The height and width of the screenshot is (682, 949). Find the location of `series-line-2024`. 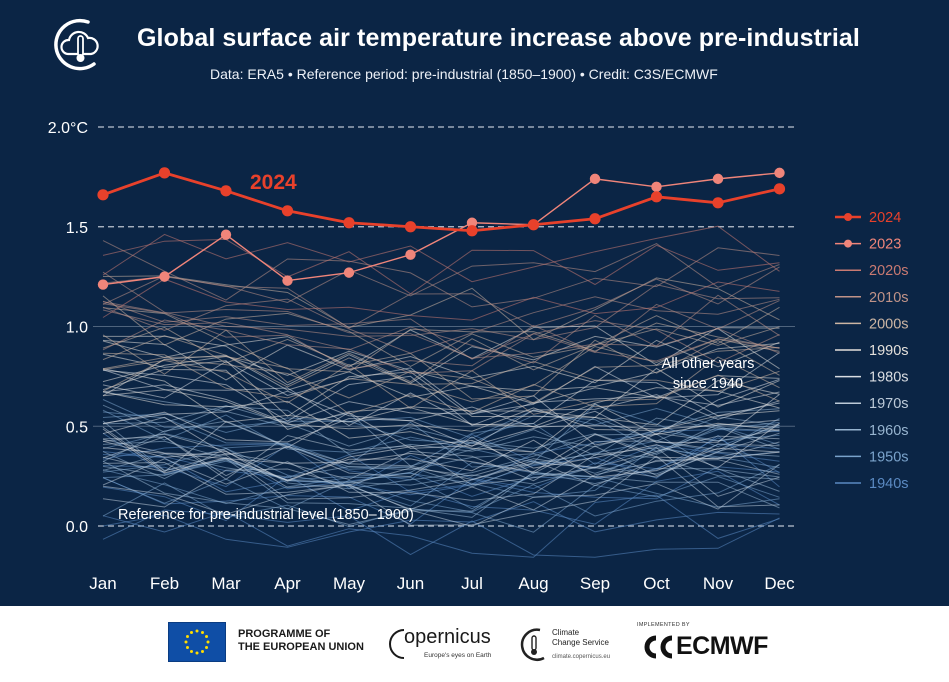

series-line-2024 is located at coordinates (441, 202).